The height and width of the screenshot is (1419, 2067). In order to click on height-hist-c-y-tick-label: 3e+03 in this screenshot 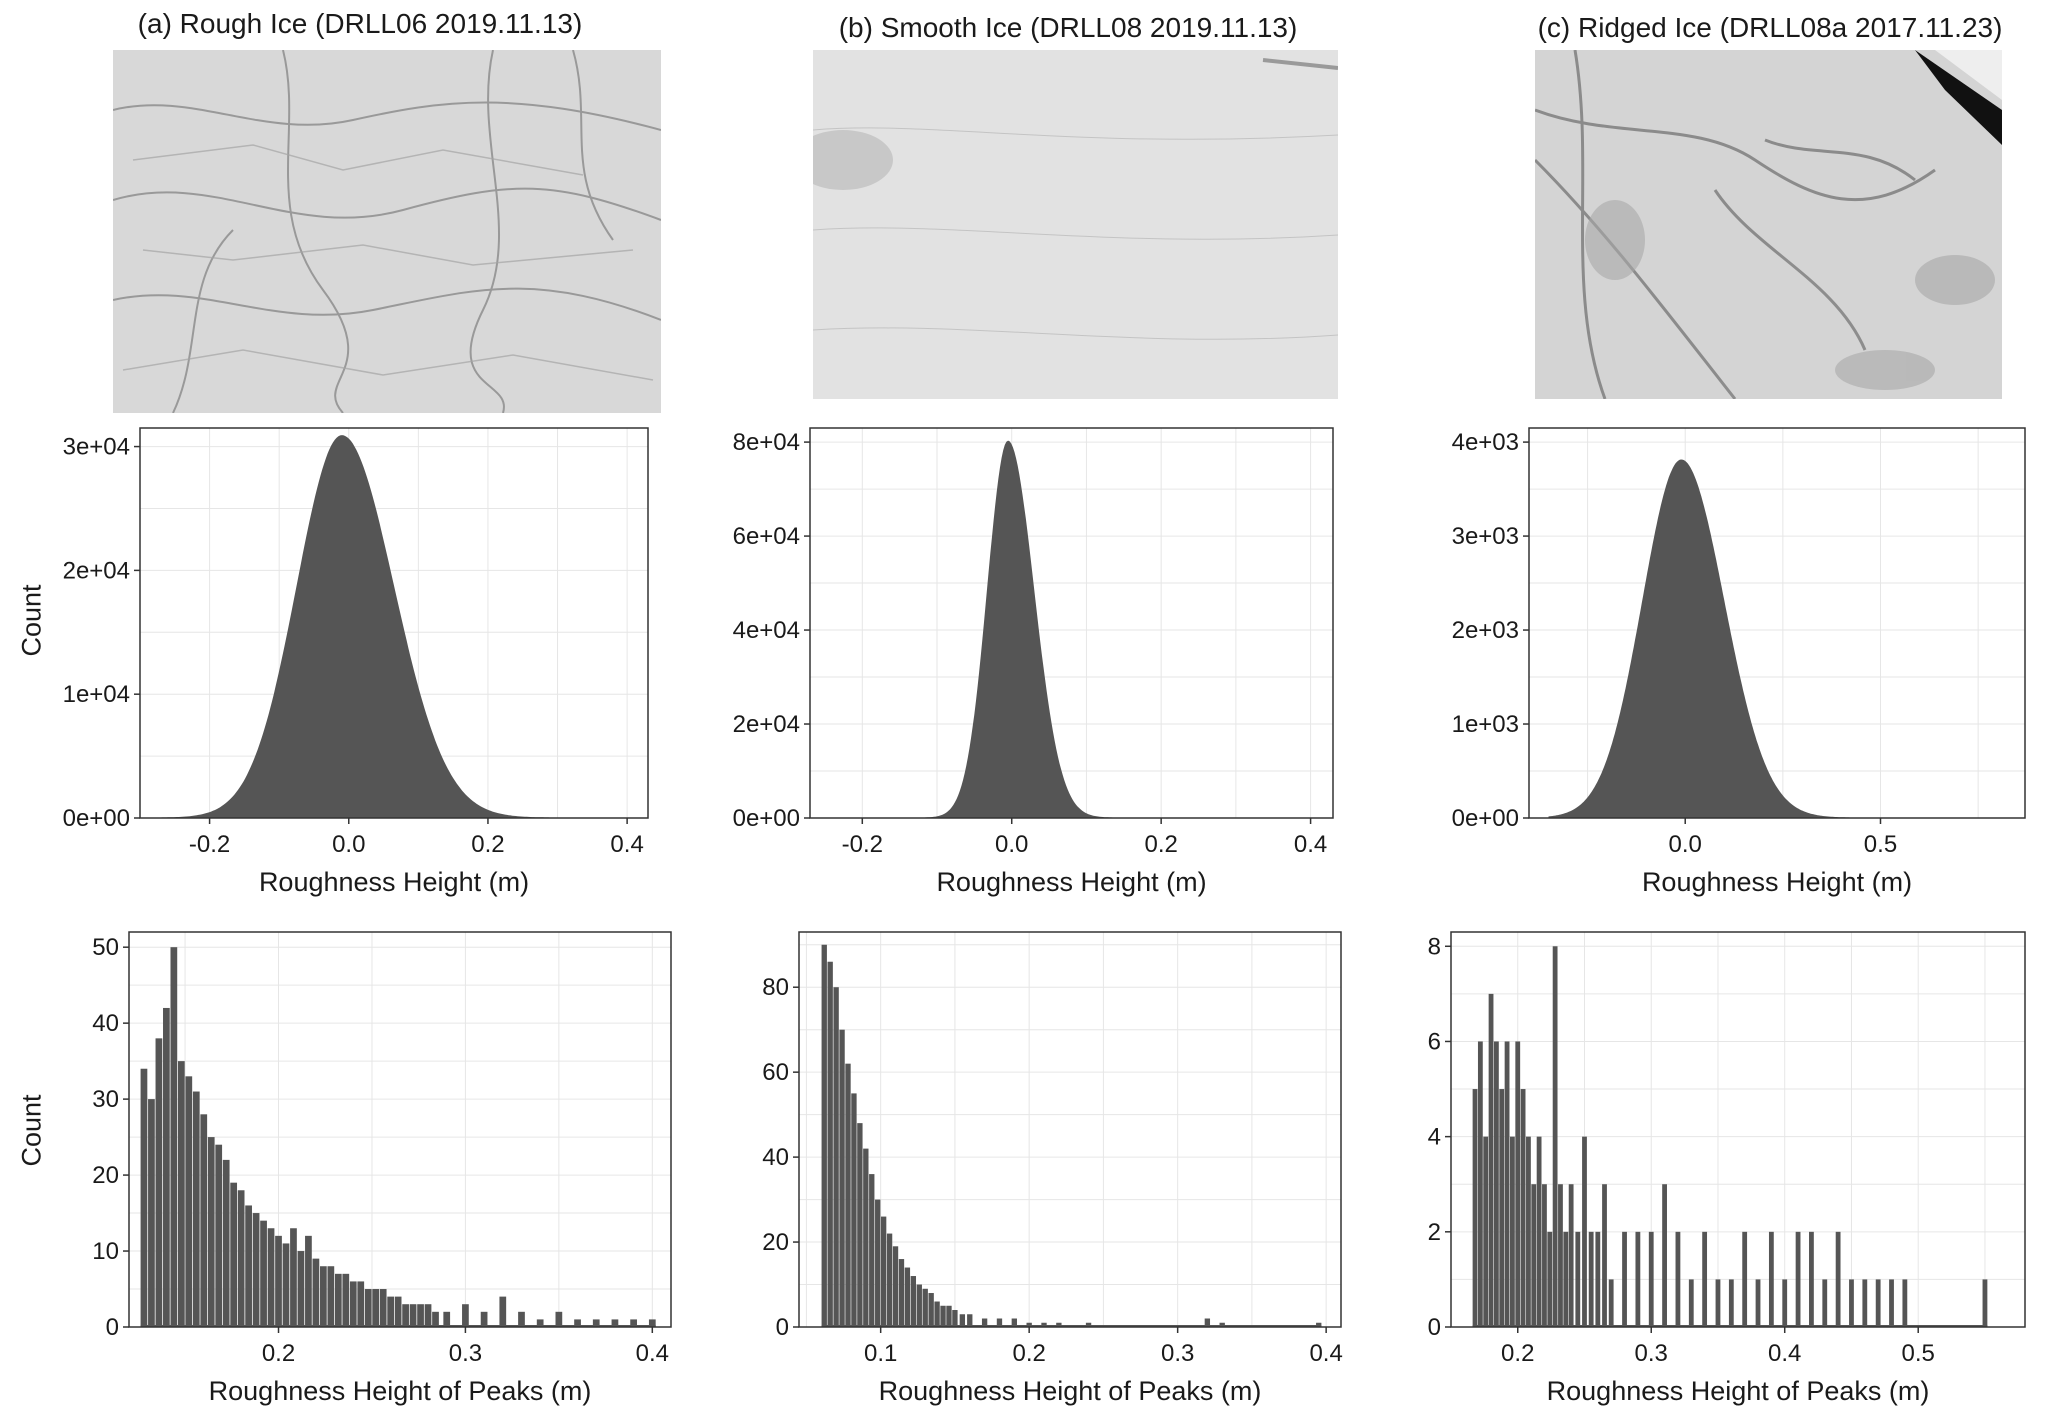, I will do `click(1485, 536)`.